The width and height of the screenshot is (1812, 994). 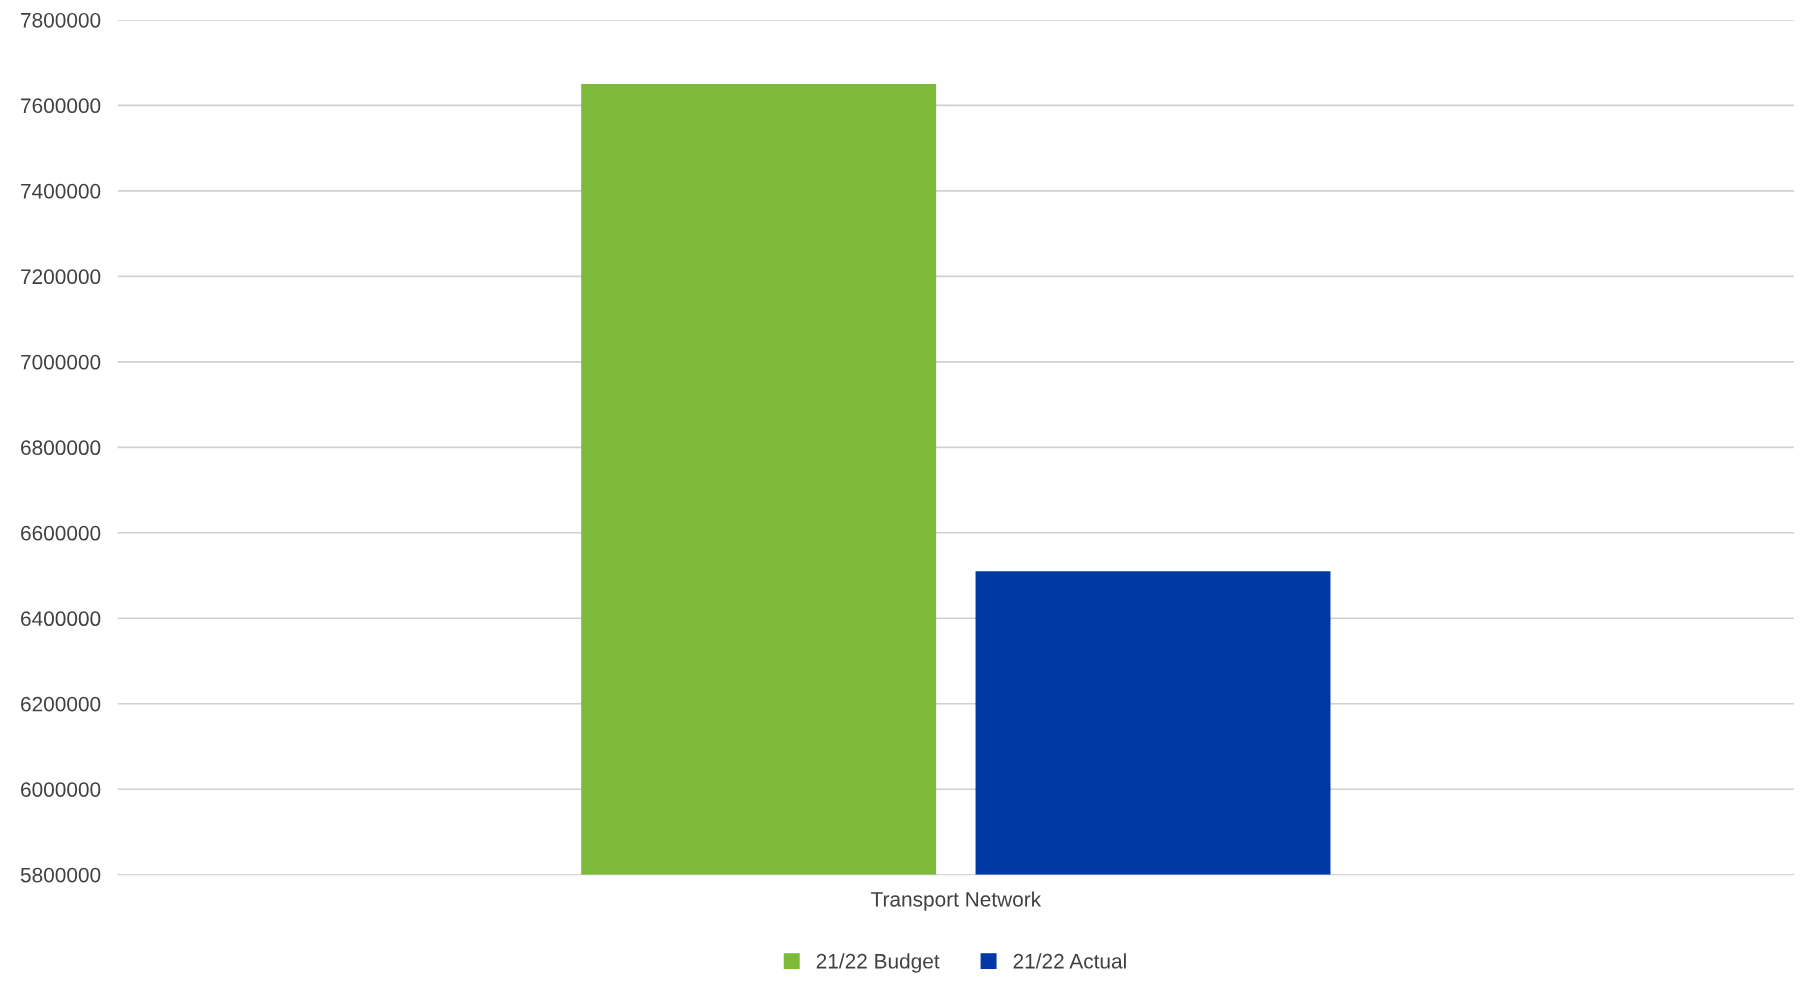 What do you see at coordinates (61, 20) in the screenshot?
I see `y-tick-label: 7800000` at bounding box center [61, 20].